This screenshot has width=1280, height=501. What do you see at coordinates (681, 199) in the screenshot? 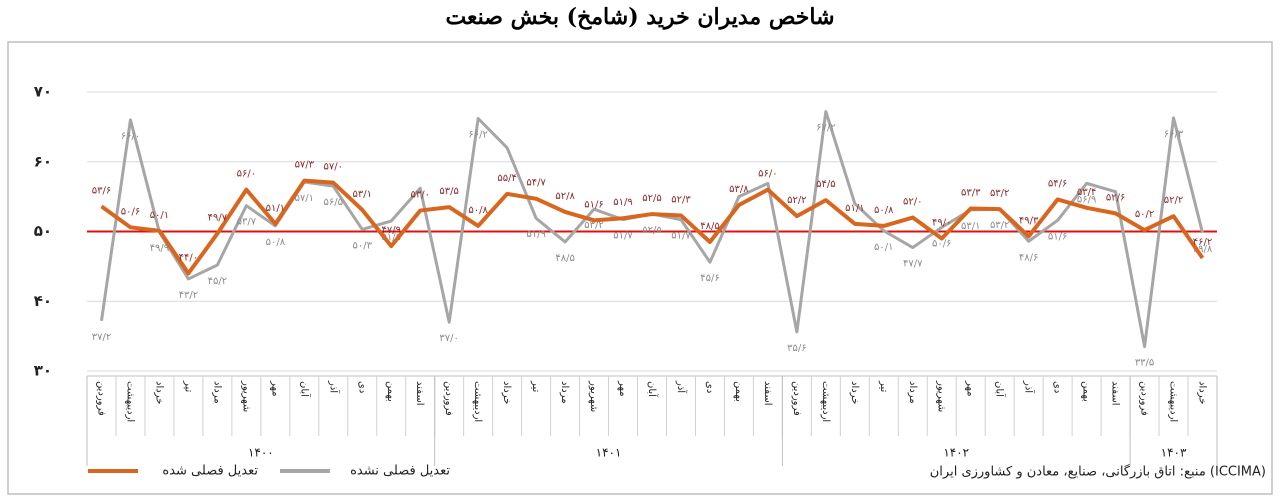
I see `data-label: ۵۲/۳` at bounding box center [681, 199].